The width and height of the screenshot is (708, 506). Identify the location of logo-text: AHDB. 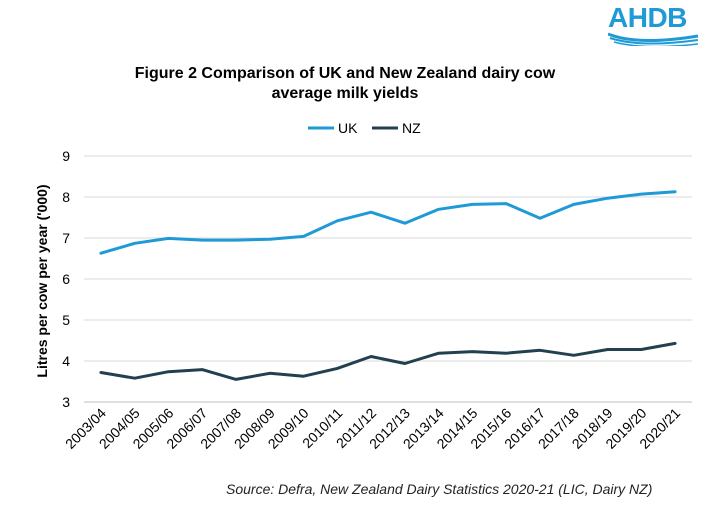
(647, 17).